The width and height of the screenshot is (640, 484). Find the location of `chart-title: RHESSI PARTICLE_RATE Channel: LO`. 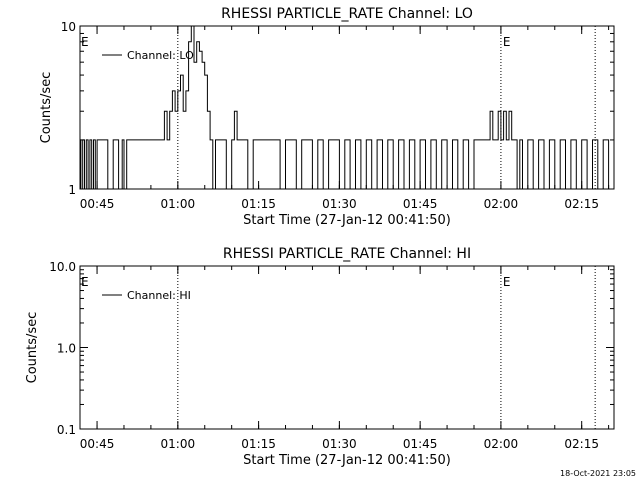

chart-title: RHESSI PARTICLE_RATE Channel: LO is located at coordinates (347, 14).